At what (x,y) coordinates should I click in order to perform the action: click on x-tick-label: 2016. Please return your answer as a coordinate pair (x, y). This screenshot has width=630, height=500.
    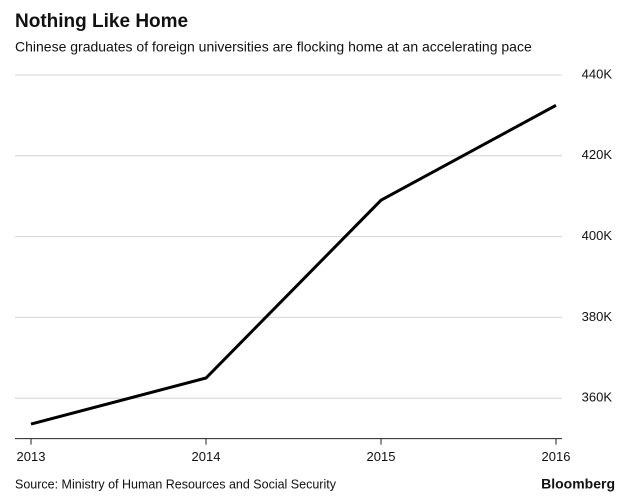
    Looking at the image, I should click on (556, 456).